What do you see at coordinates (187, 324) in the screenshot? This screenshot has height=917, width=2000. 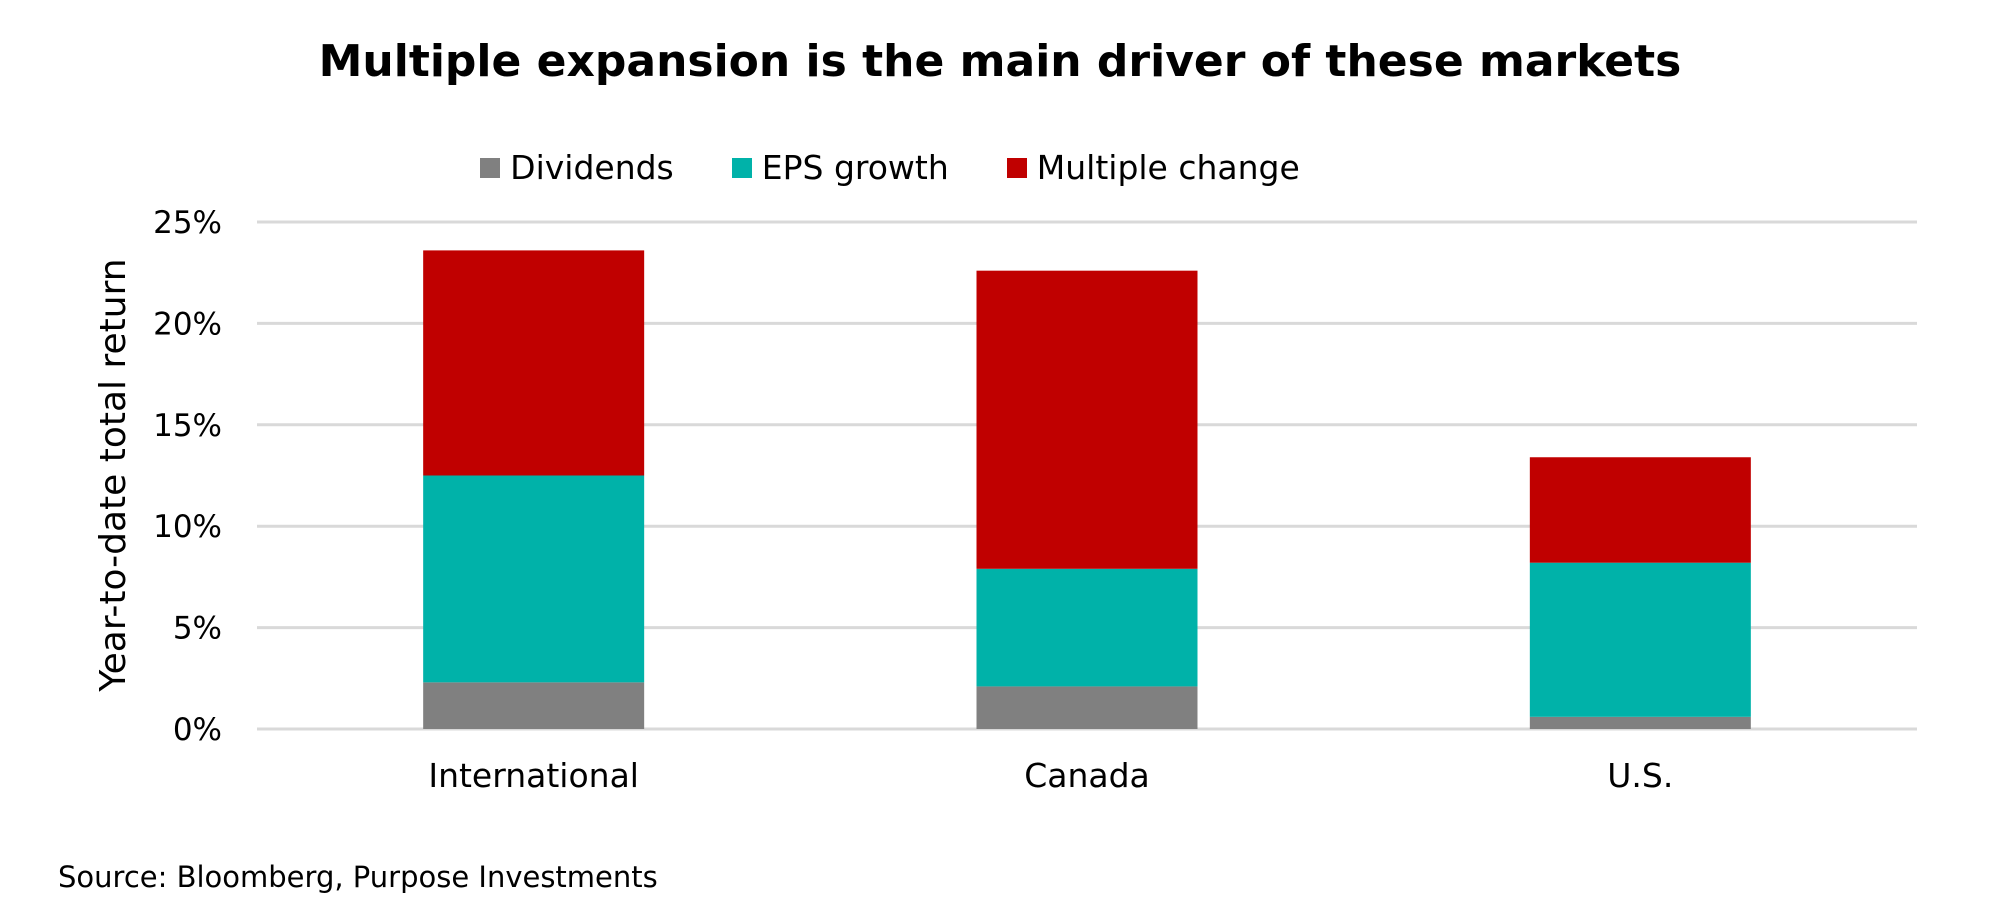 I see `y-tick-label: 20%` at bounding box center [187, 324].